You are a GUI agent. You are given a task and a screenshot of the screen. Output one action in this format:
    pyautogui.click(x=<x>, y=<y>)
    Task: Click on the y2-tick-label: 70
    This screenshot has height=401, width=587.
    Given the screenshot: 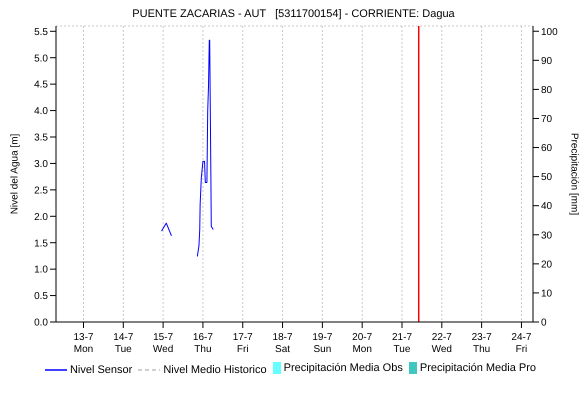 What is the action you would take?
    pyautogui.click(x=547, y=120)
    